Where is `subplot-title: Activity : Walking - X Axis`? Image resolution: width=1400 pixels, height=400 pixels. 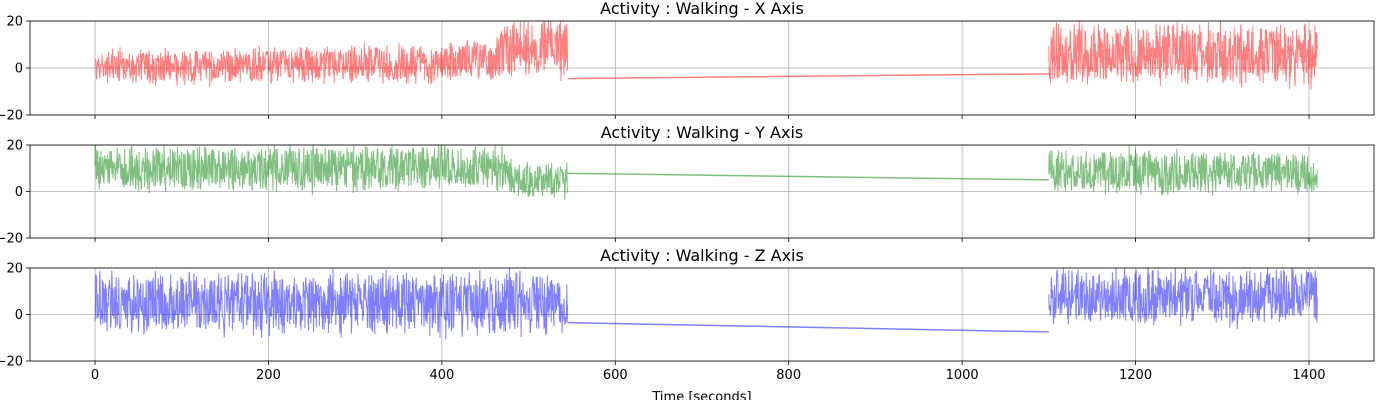
subplot-title: Activity : Walking - X Axis is located at coordinates (702, 9).